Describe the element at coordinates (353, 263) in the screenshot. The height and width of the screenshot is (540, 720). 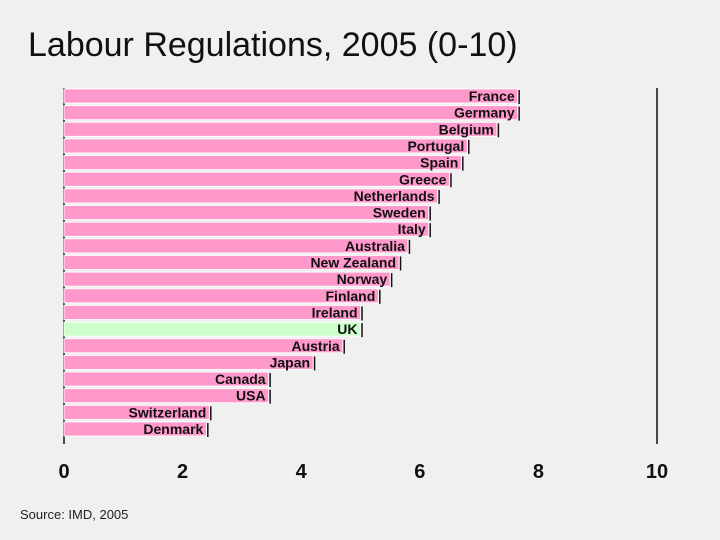
I see `bar-label-new-zealand: New Zealand` at that location.